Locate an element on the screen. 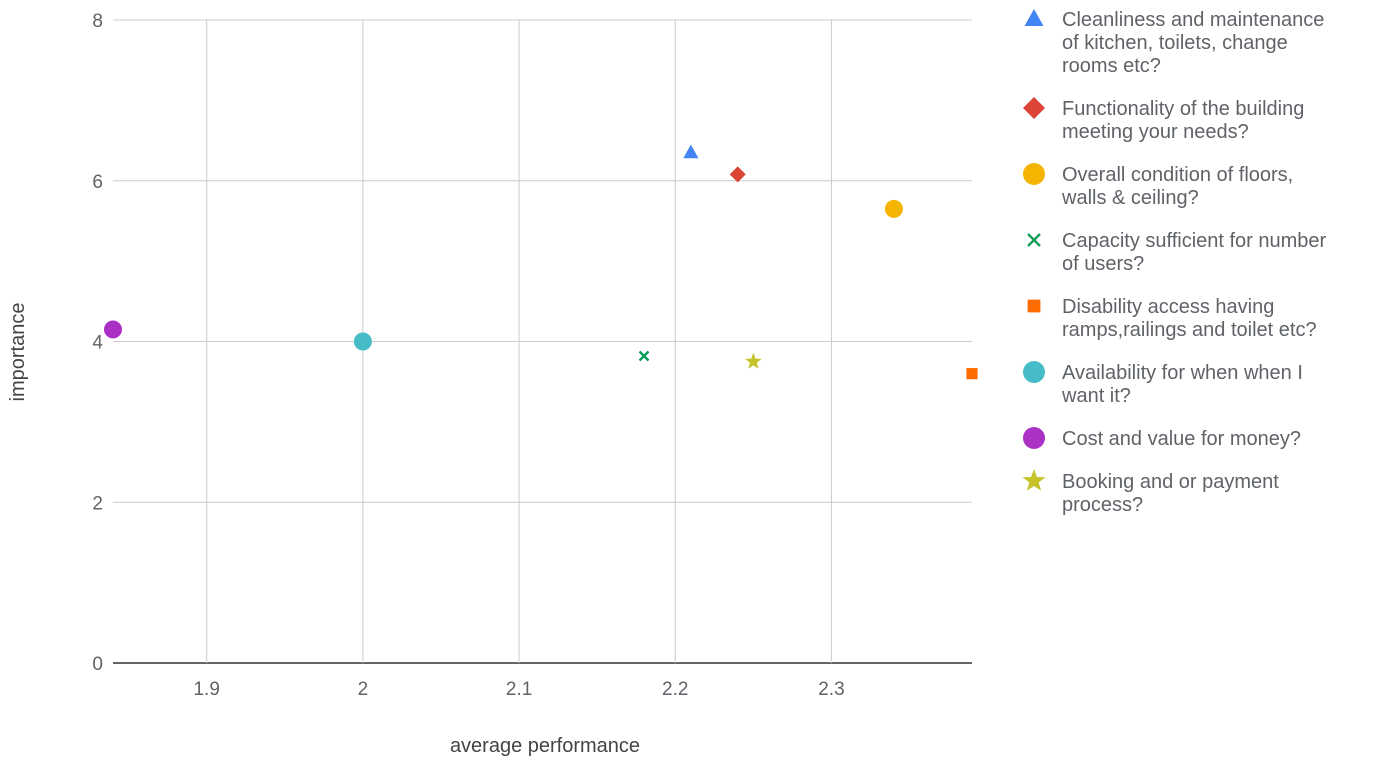  legend-label-line: Disability access having is located at coordinates (1168, 307).